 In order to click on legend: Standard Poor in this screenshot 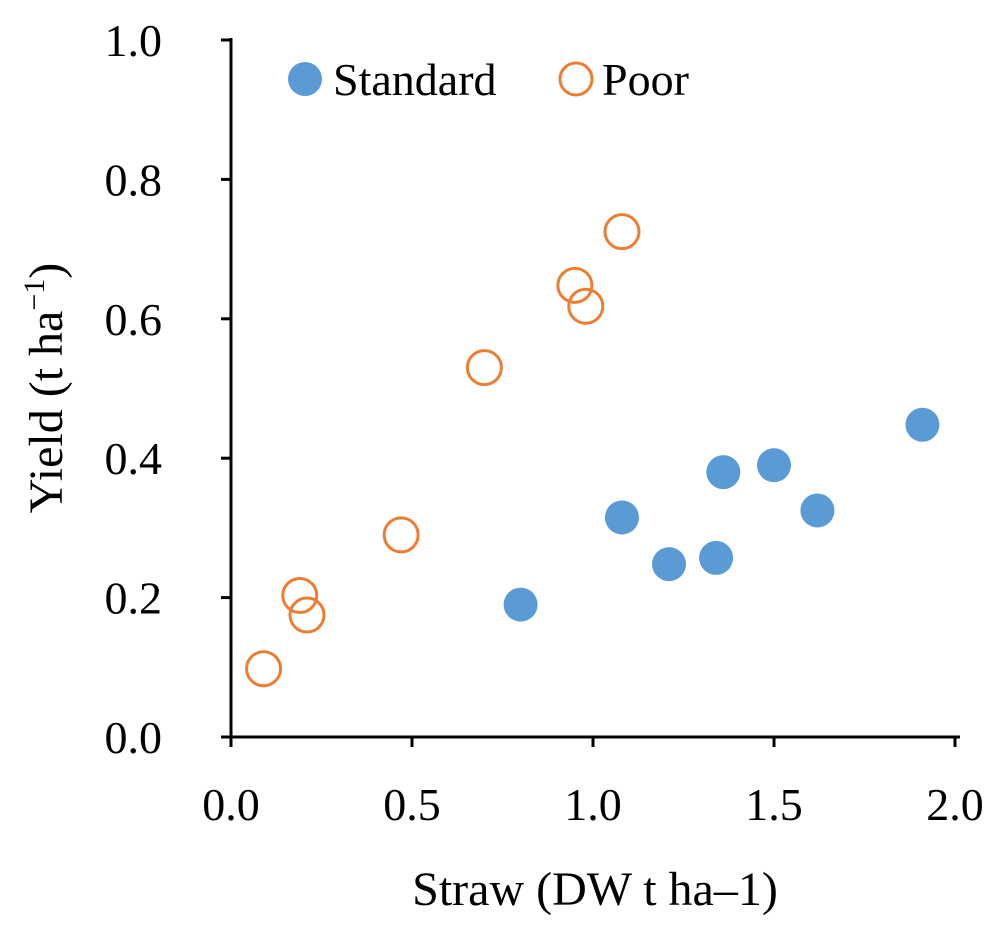, I will do `click(488, 79)`.